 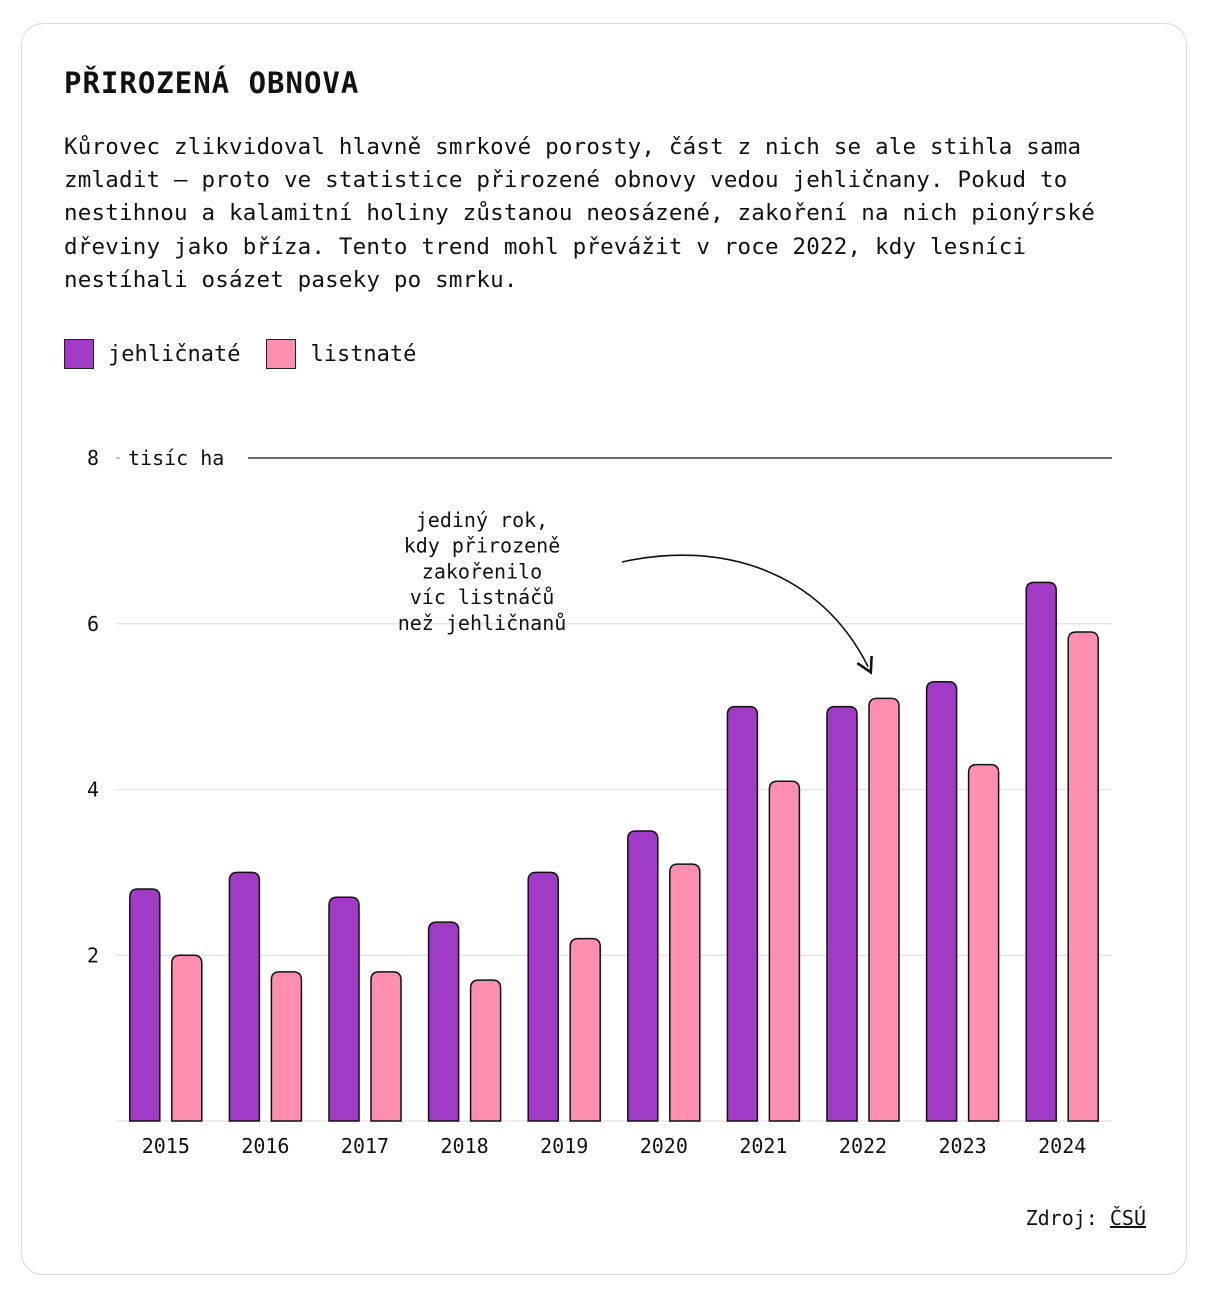 I want to click on bar-conifer-2019, so click(x=543, y=996).